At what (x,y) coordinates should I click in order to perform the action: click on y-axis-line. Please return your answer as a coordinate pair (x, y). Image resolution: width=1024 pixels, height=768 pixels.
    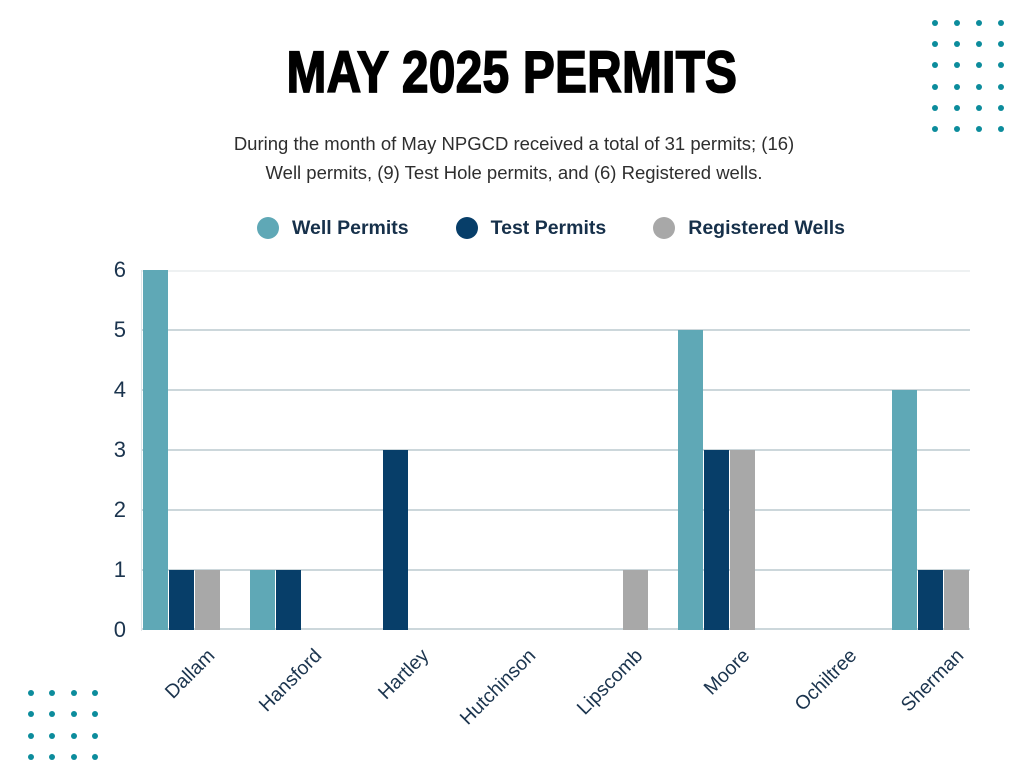
    Looking at the image, I should click on (141, 450).